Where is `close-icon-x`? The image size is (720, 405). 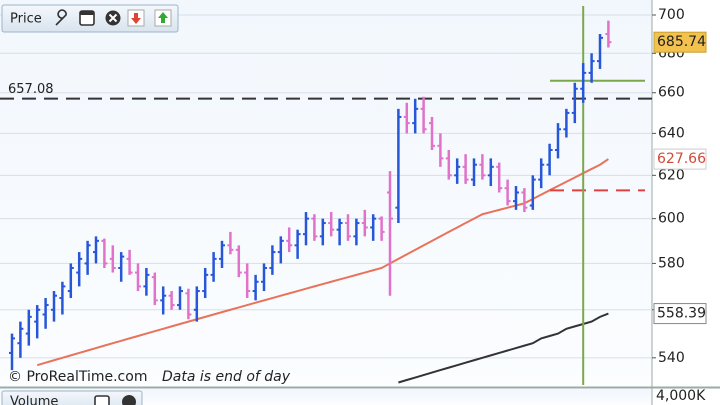
close-icon-x is located at coordinates (113, 18).